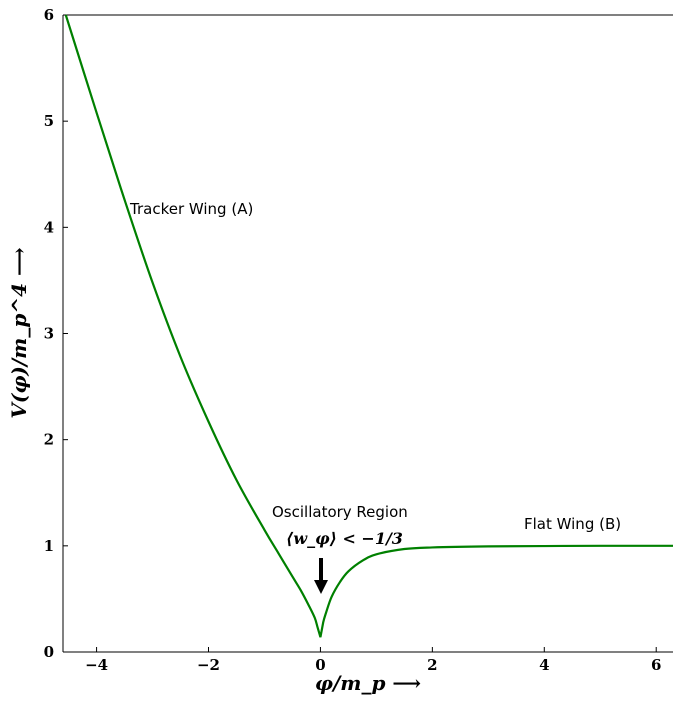 Image resolution: width=673 pixels, height=702 pixels. I want to click on annotation-oscillatory-region: Oscillatory Region, so click(340, 512).